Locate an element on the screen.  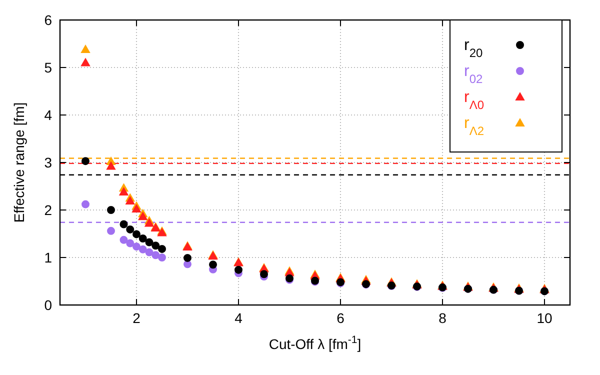
x-tick-label: 8 is located at coordinates (442, 318).